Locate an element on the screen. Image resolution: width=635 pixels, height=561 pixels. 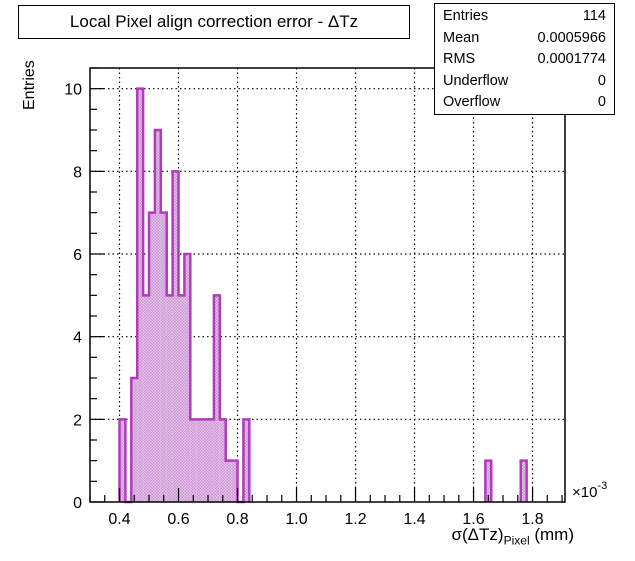
stats-row-underflow: Underflow 0 is located at coordinates (524, 82).